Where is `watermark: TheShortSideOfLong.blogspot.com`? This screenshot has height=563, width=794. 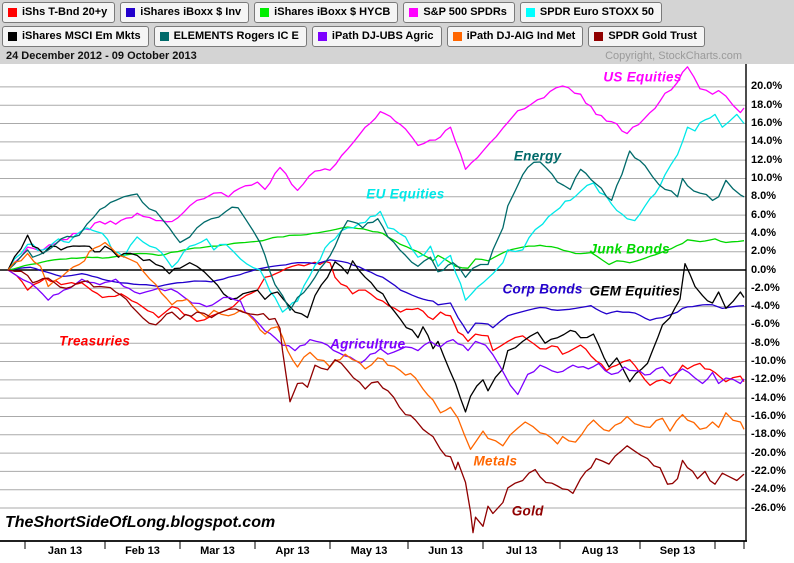 watermark: TheShortSideOfLong.blogspot.com is located at coordinates (140, 522).